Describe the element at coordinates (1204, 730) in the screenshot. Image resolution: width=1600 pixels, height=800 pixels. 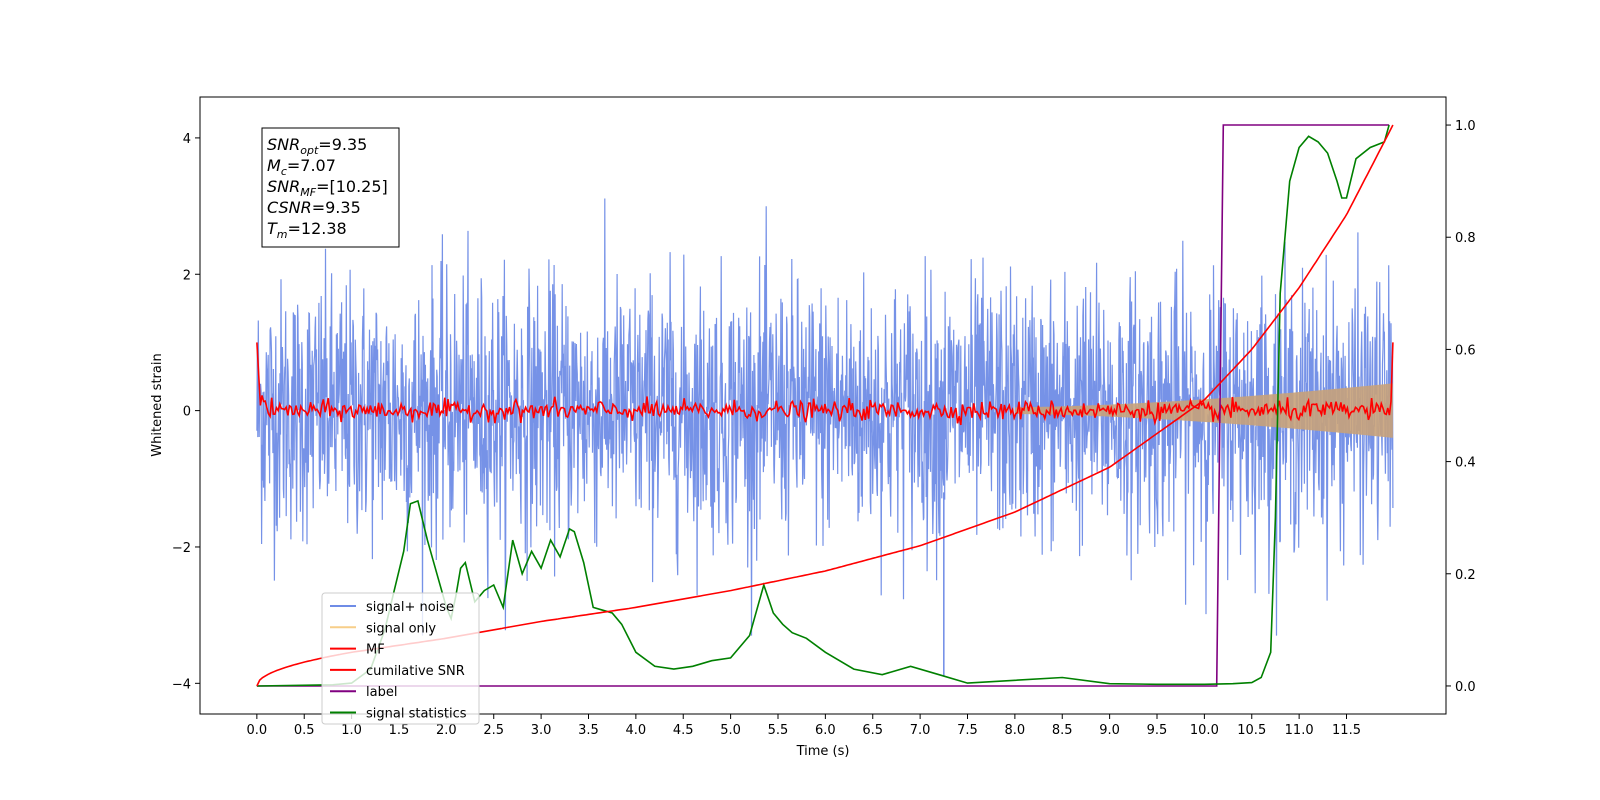
I see `x-tick-label: 10.0` at that location.